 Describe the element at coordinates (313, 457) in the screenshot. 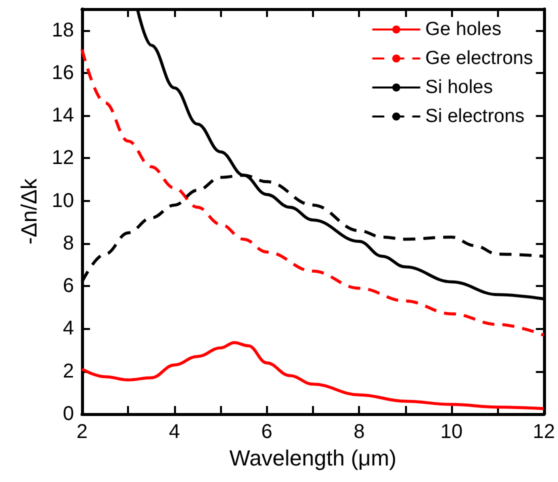

I see `x-axis-title: Wavelength (μm)` at that location.